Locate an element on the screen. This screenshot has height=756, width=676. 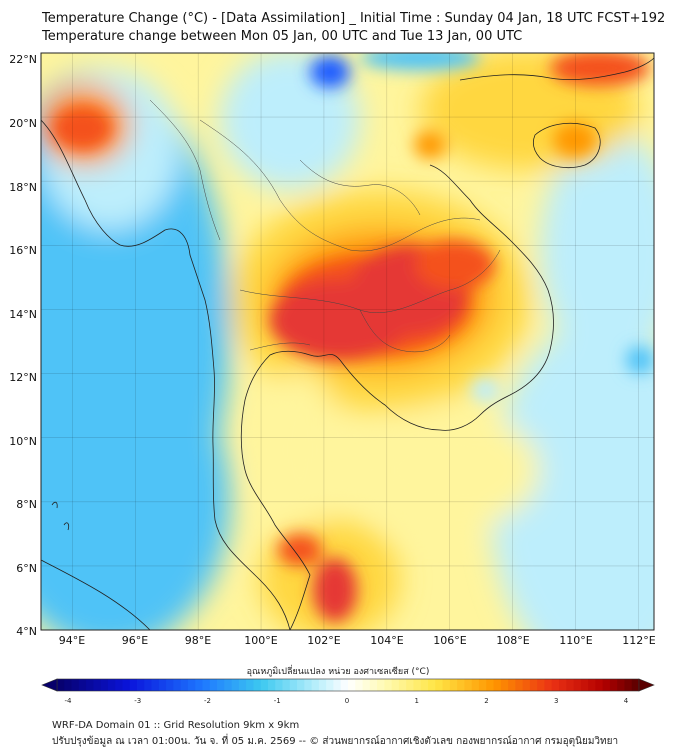
lon-label: 98°E is located at coordinates (198, 640).